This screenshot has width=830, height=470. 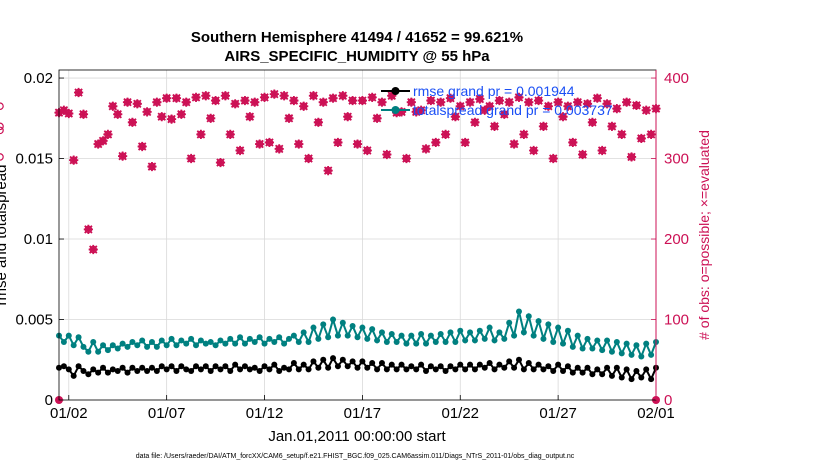 What do you see at coordinates (395, 91) in the screenshot?
I see `legend-rmse-marker` at bounding box center [395, 91].